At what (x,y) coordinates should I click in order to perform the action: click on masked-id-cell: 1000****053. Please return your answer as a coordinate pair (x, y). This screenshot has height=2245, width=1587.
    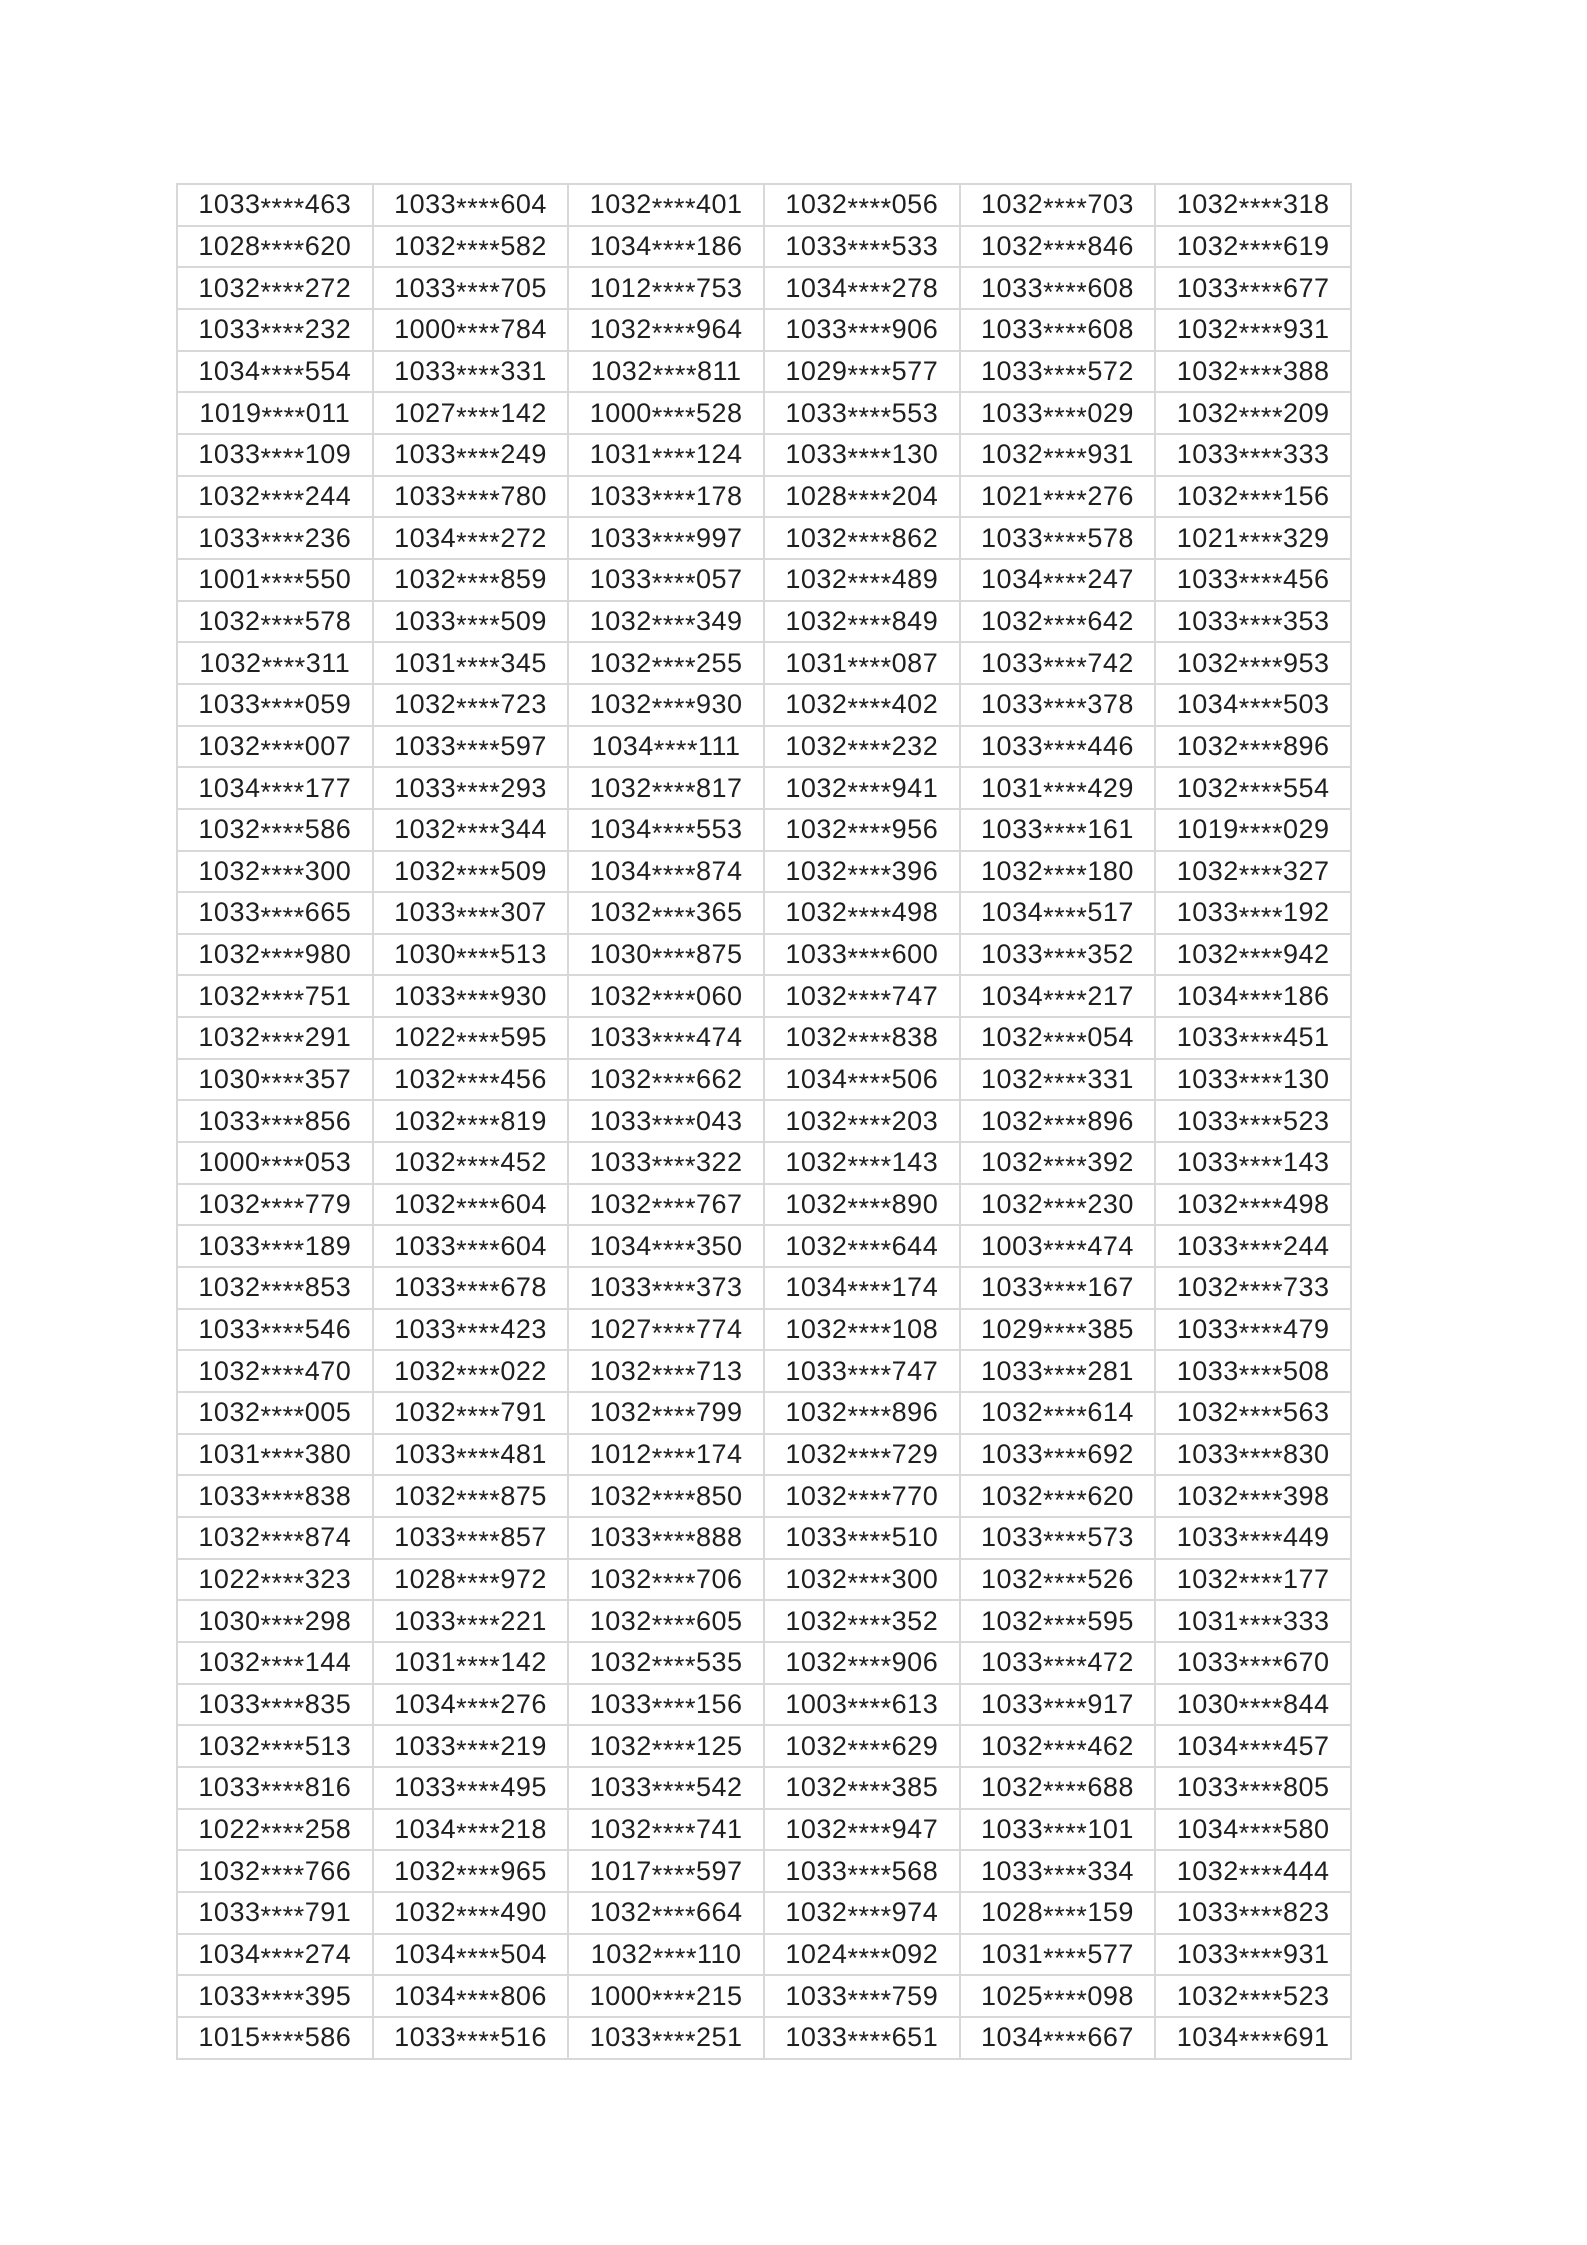
    Looking at the image, I should click on (275, 1163).